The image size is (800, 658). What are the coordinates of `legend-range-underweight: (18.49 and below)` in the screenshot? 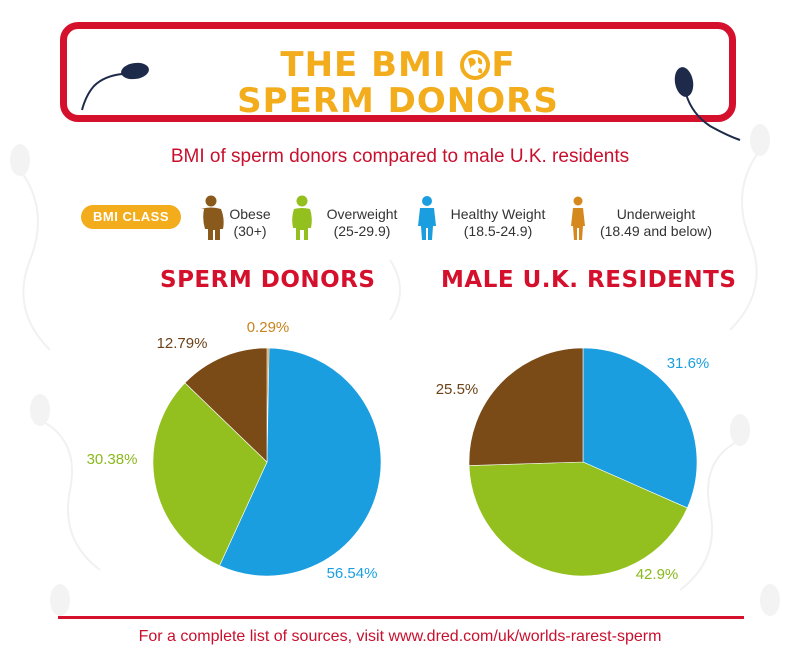 It's located at (656, 231).